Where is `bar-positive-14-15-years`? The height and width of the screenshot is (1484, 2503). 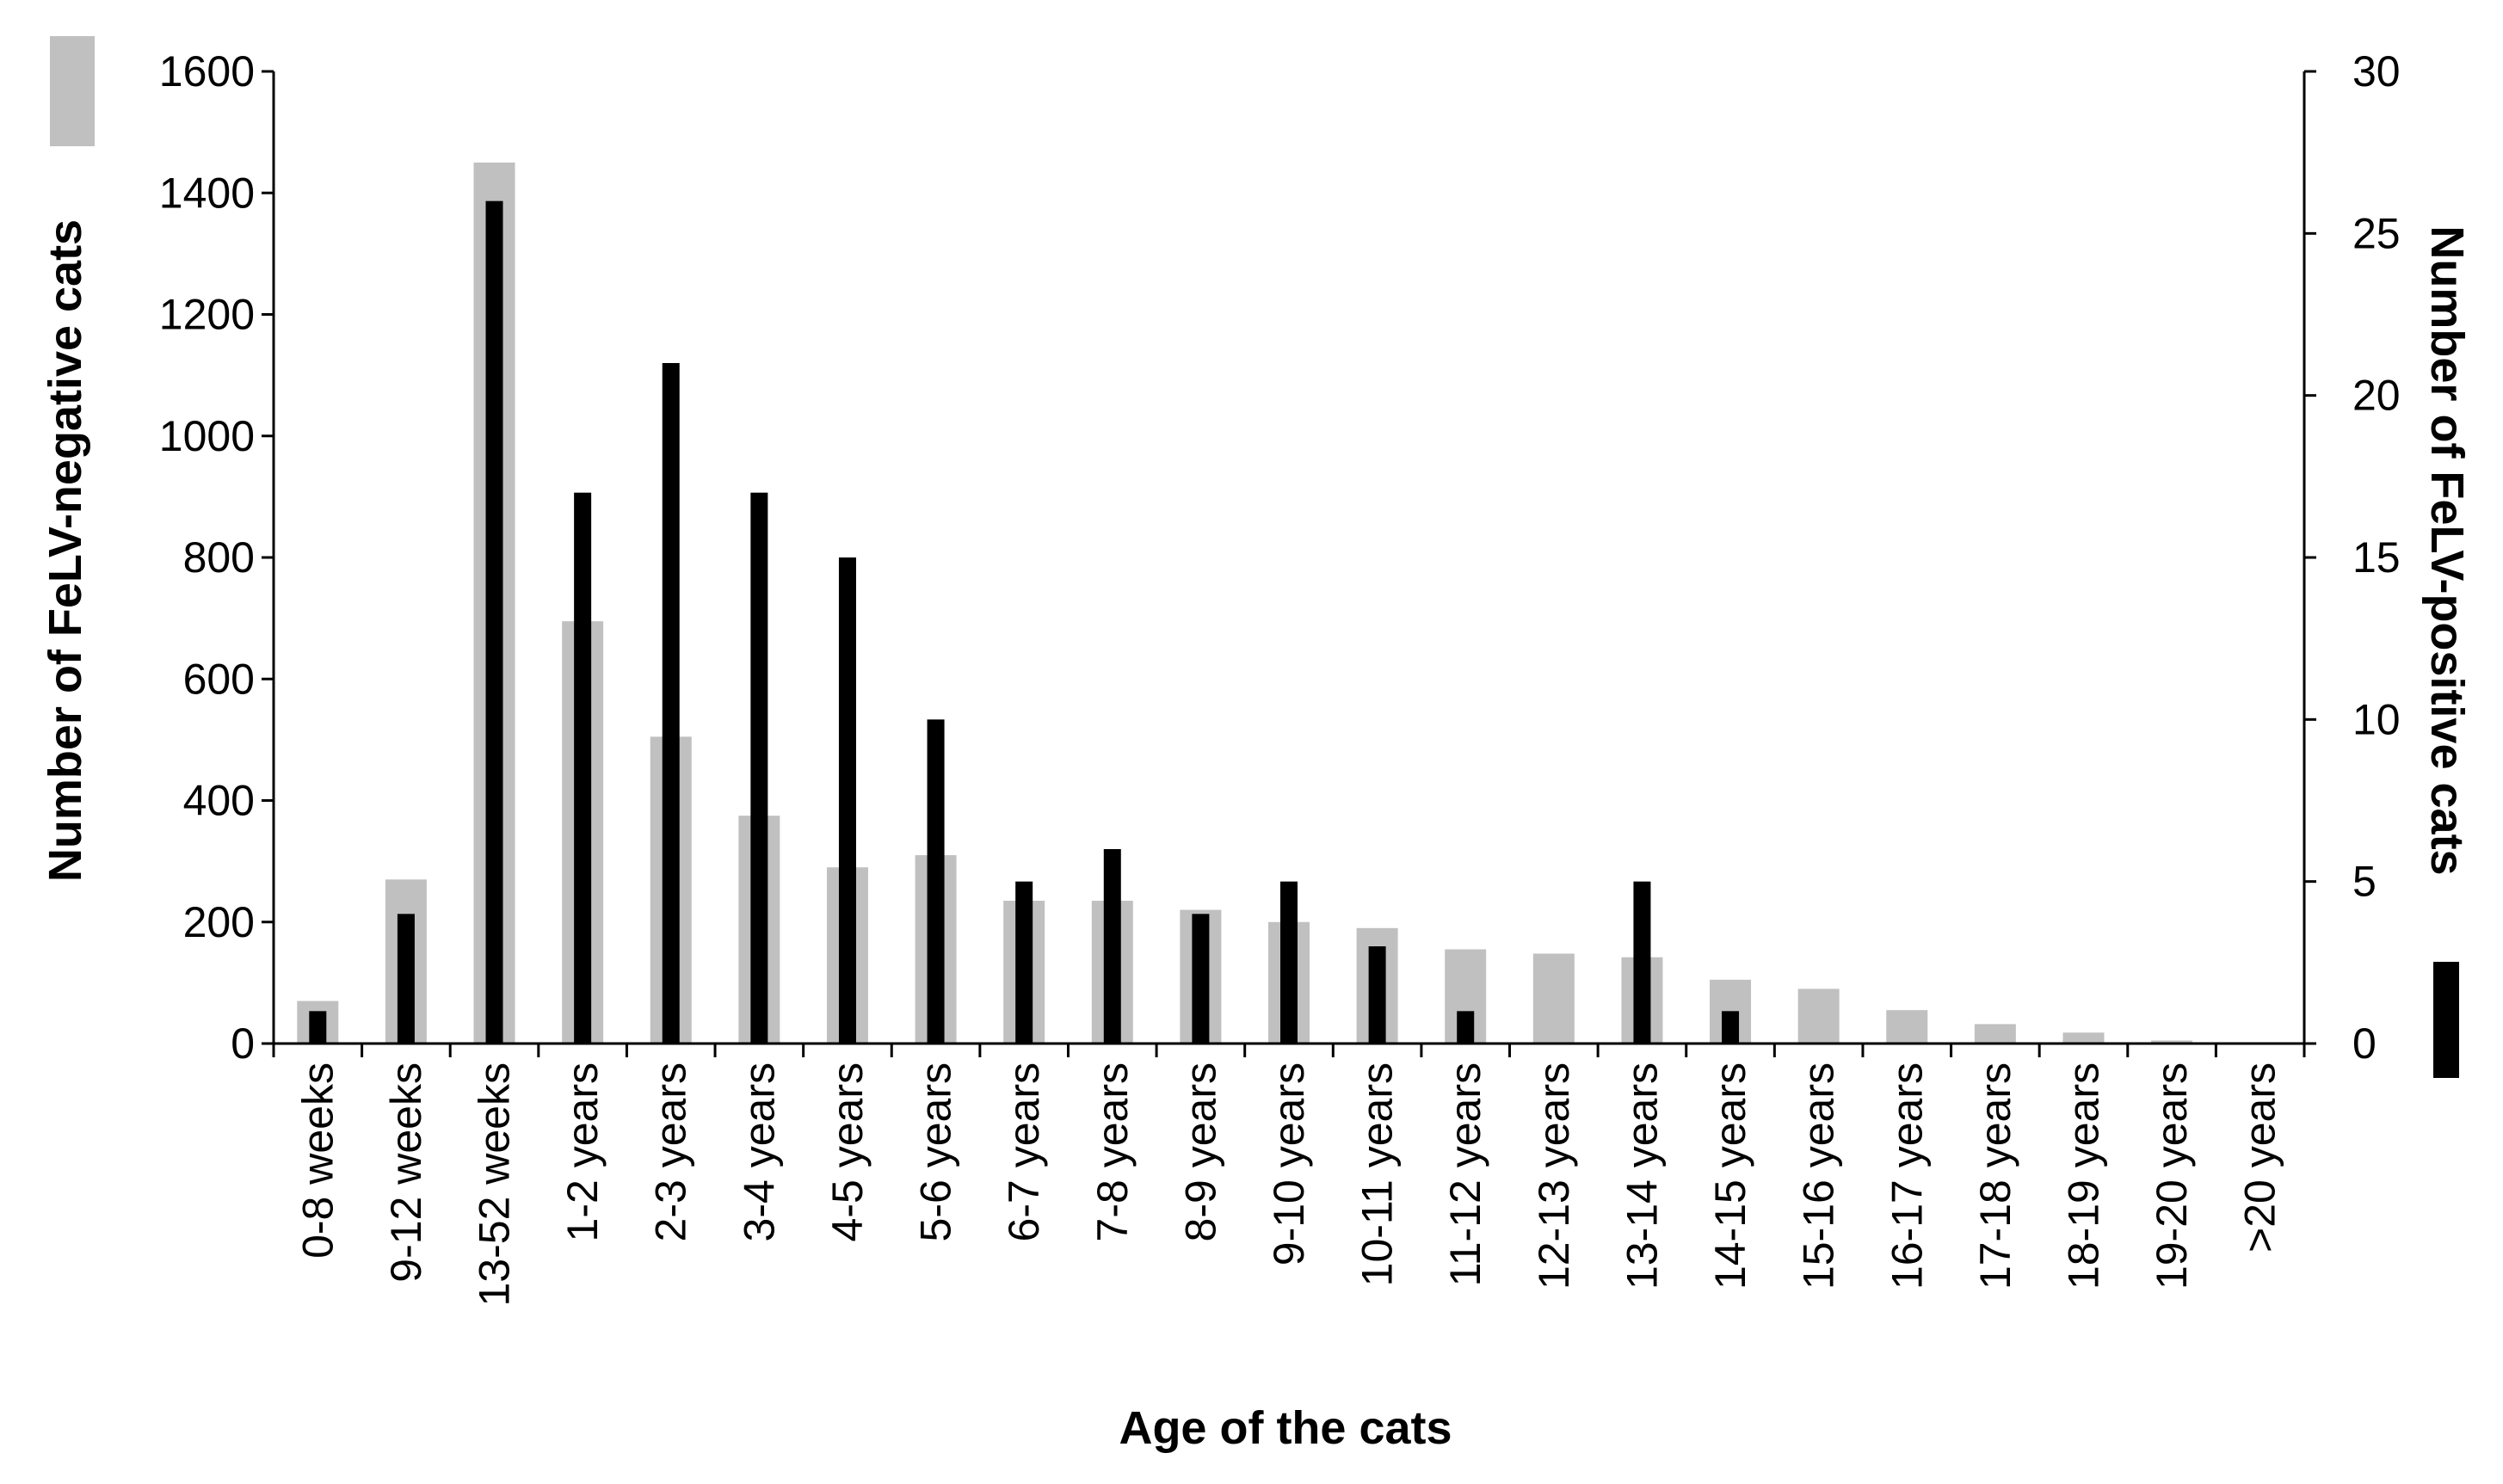 bar-positive-14-15-years is located at coordinates (1731, 1027).